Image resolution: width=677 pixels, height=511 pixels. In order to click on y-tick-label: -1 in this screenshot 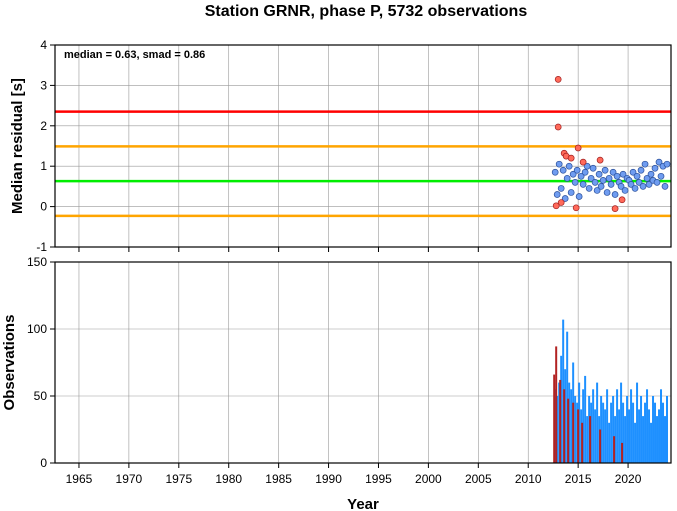, I will do `click(41, 247)`.